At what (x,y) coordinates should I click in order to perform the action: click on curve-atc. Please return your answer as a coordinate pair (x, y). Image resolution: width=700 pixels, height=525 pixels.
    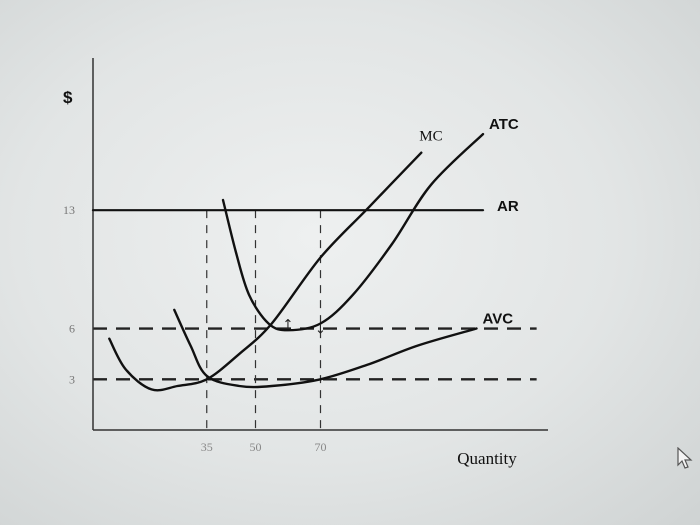
    Looking at the image, I should click on (353, 232).